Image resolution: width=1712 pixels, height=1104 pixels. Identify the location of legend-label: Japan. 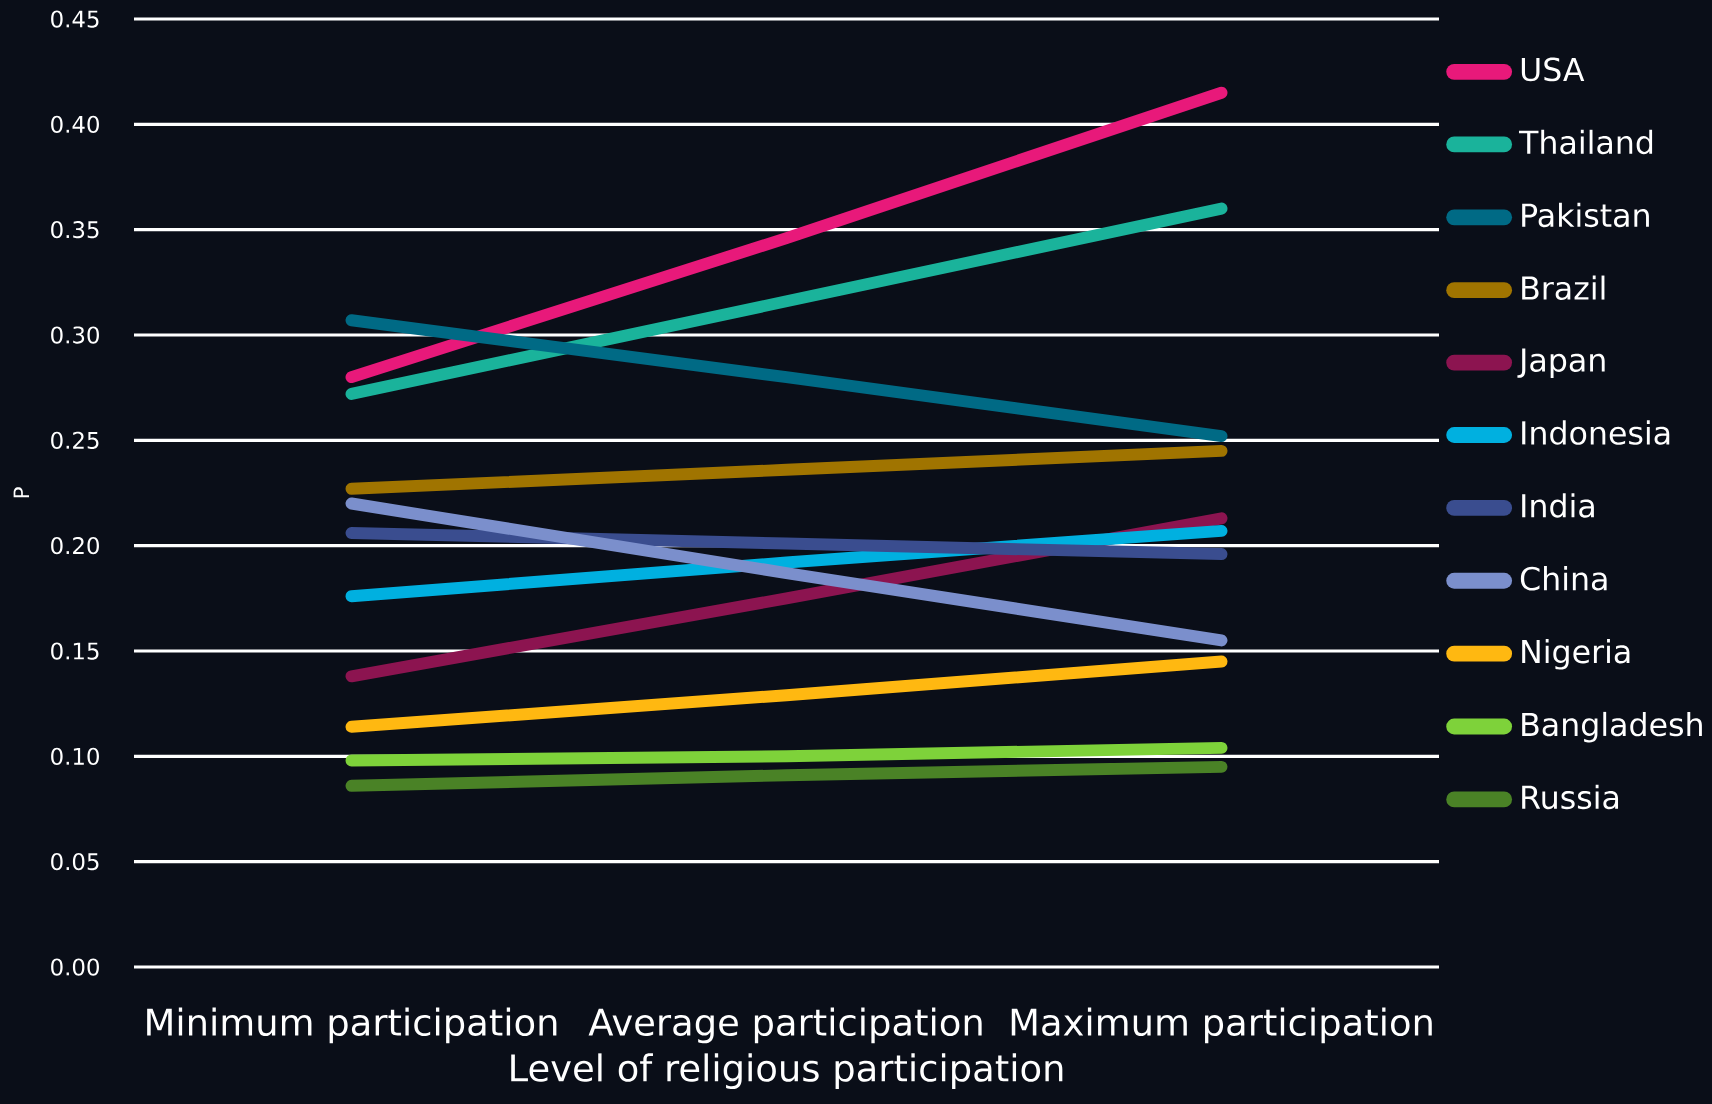
(1561, 363).